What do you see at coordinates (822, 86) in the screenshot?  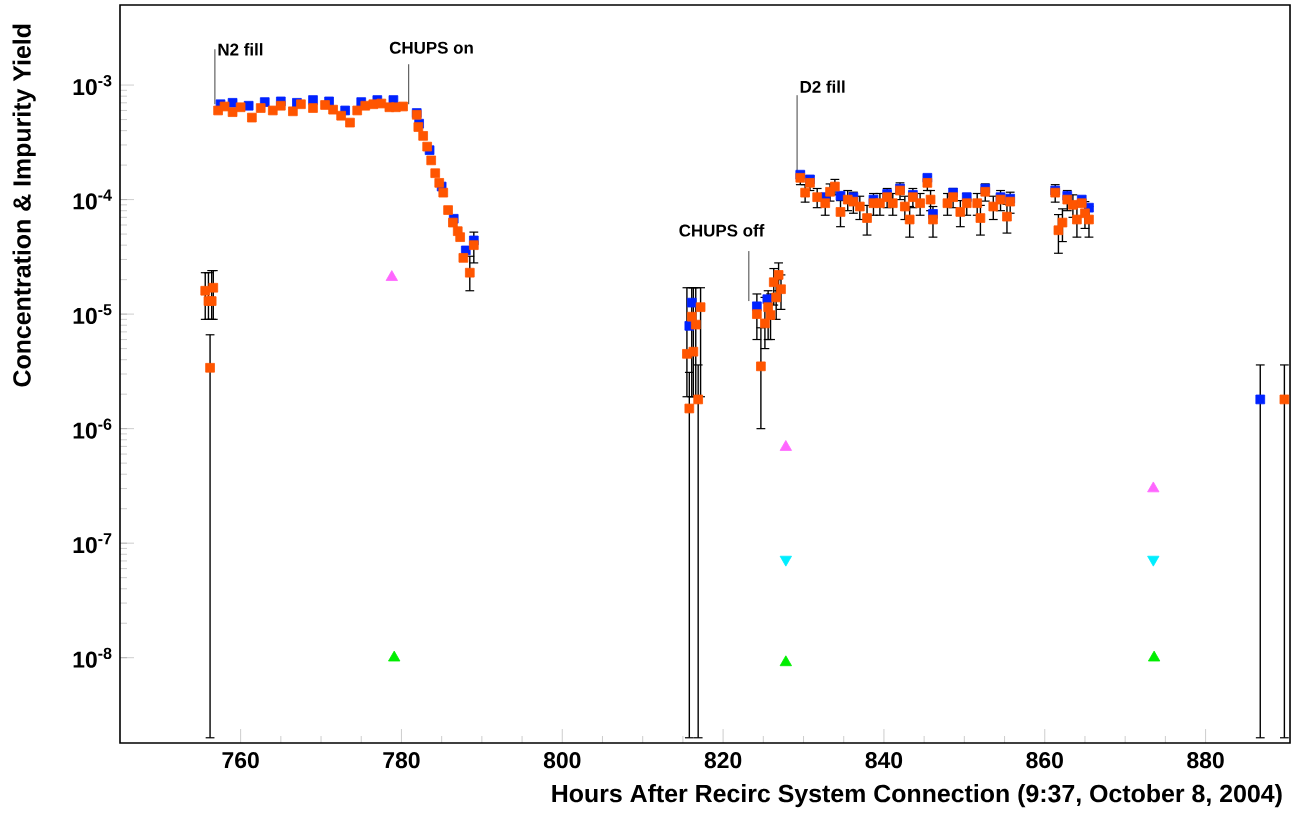 I see `annotation: D2 fill` at bounding box center [822, 86].